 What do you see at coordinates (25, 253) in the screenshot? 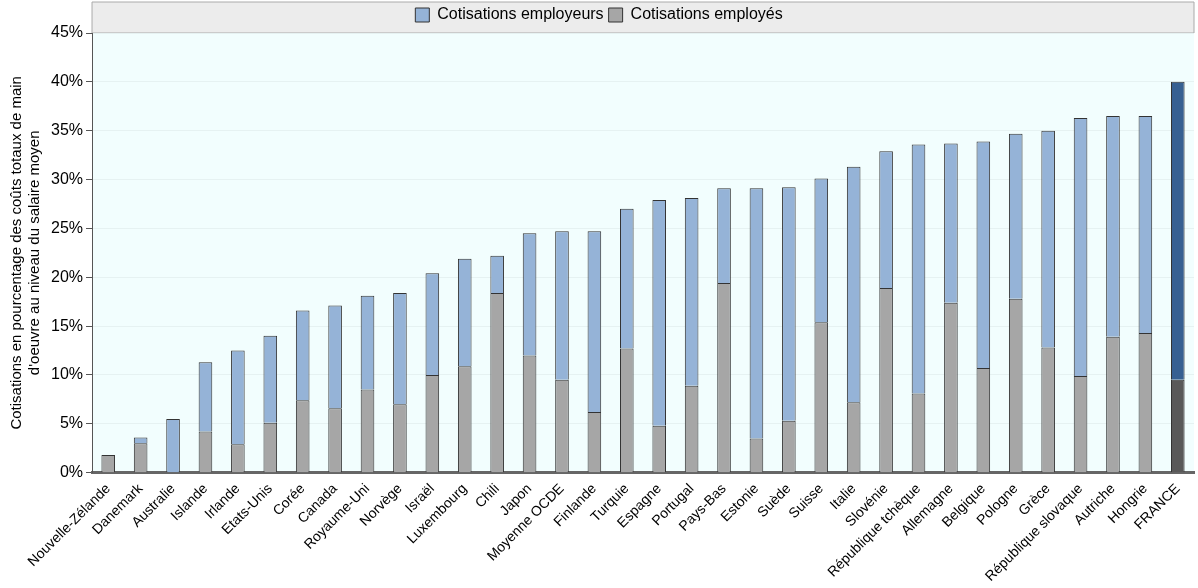
I see `y-axis-title: Cotisations en pourcentage des coûts totaux de main d'oeuvre au niveau du salaire moyen` at bounding box center [25, 253].